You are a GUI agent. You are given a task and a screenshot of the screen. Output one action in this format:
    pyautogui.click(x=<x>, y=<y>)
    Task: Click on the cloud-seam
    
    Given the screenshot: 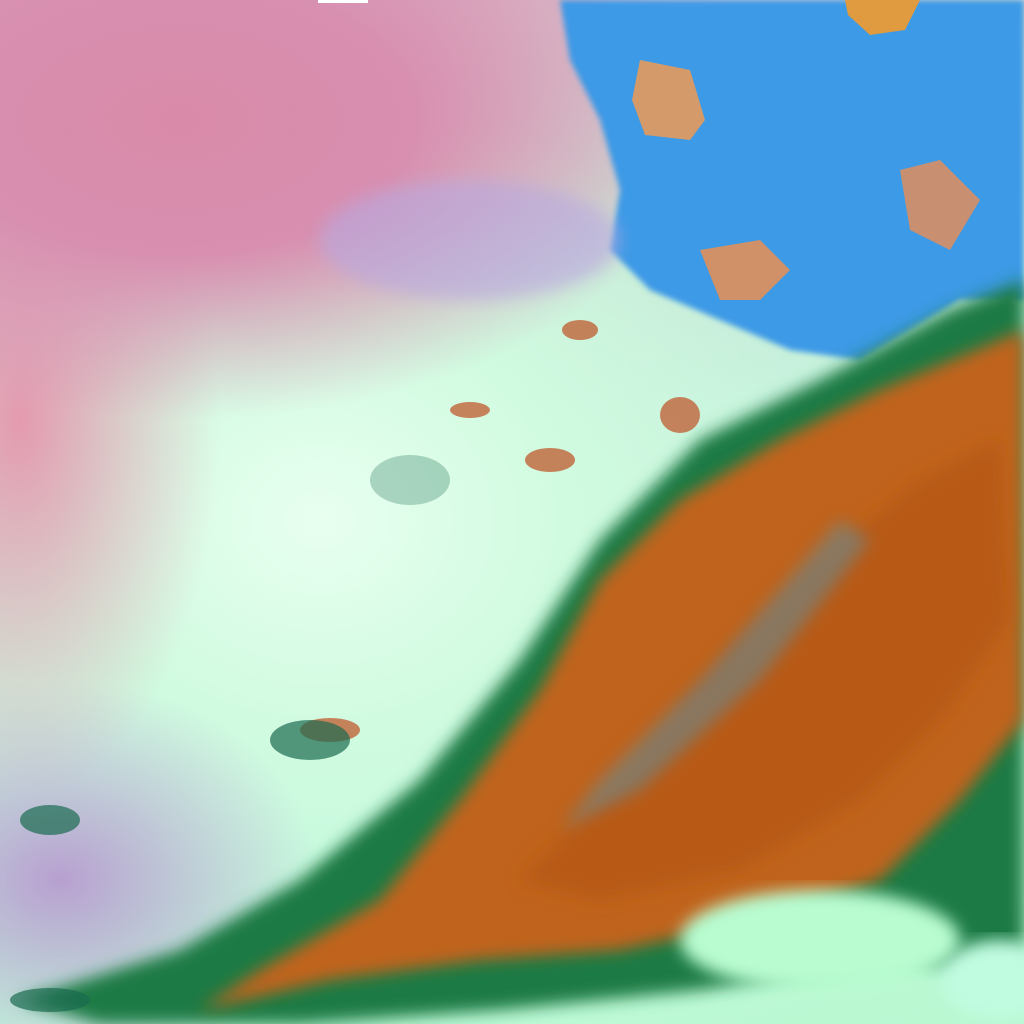 What is the action you would take?
    pyautogui.click(x=715, y=675)
    